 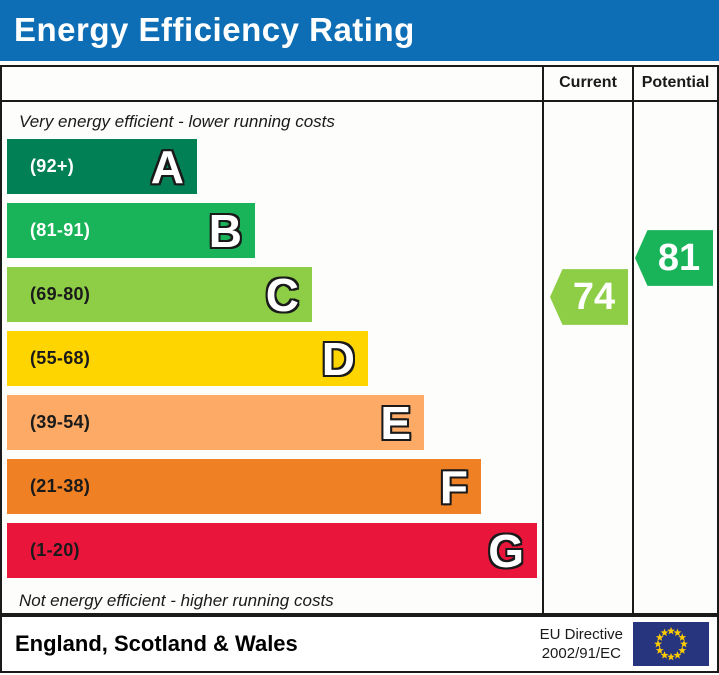 What do you see at coordinates (60, 294) in the screenshot?
I see `band-range-label: (69-80)` at bounding box center [60, 294].